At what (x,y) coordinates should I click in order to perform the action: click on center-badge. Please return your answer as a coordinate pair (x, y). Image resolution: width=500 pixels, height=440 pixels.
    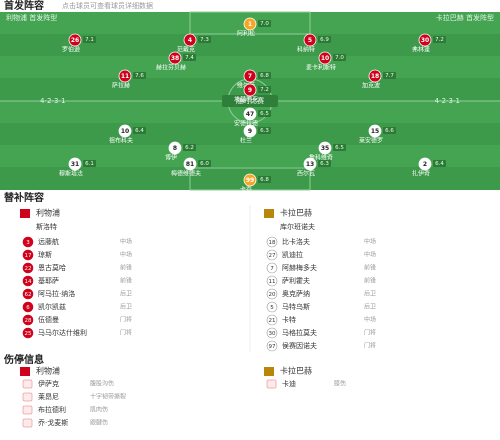
    Looking at the image, I should click on (250, 101).